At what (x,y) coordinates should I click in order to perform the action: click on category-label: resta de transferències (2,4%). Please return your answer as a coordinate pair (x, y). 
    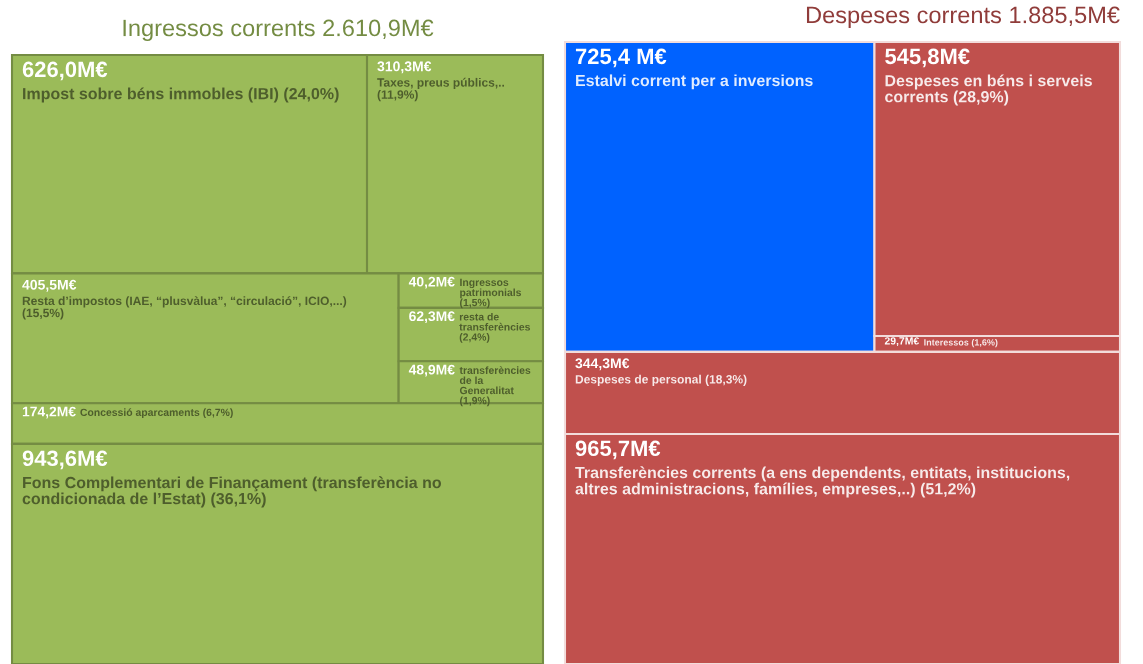
    Looking at the image, I should click on (495, 327).